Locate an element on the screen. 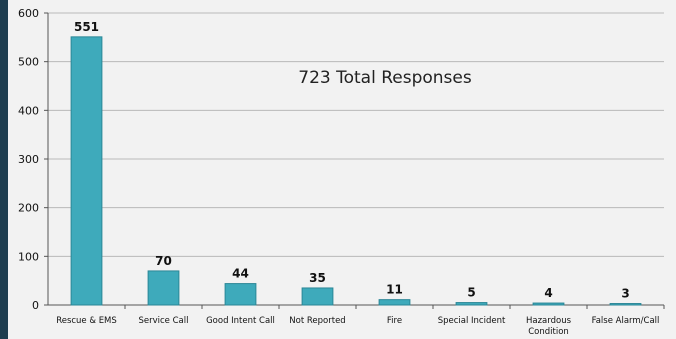  category-label: Special Incident is located at coordinates (472, 321).